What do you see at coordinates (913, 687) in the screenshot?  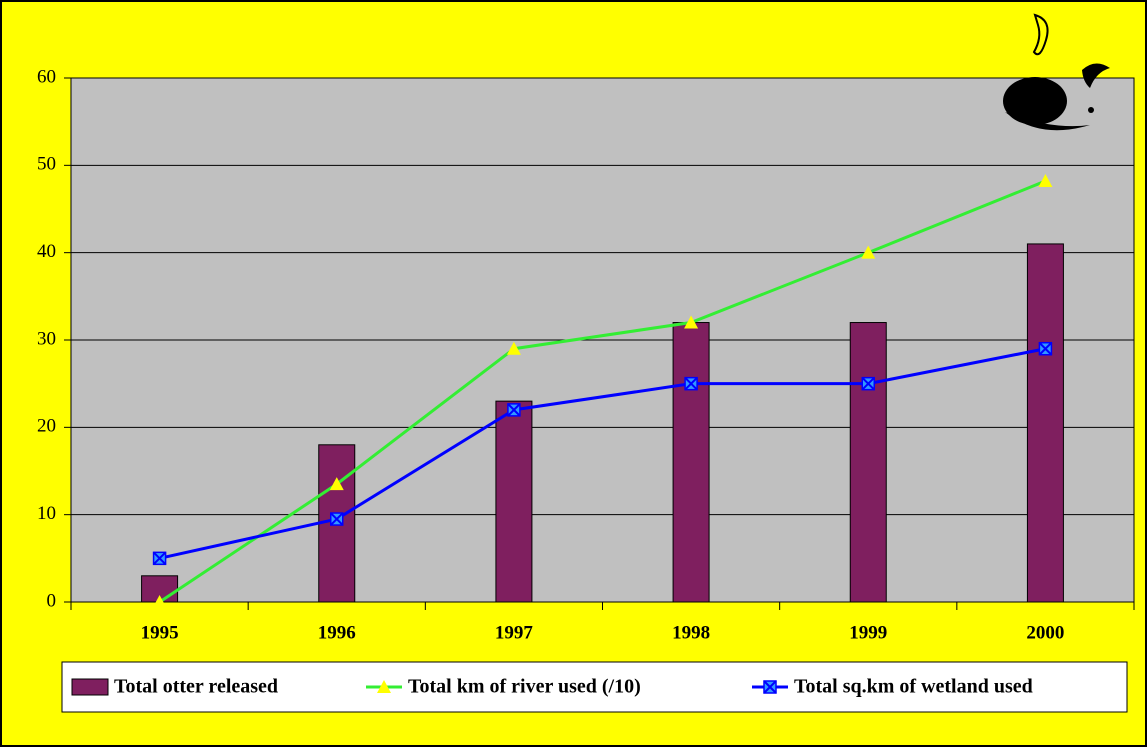 I see `legend-label: Total sq.km of wetland used` at bounding box center [913, 687].